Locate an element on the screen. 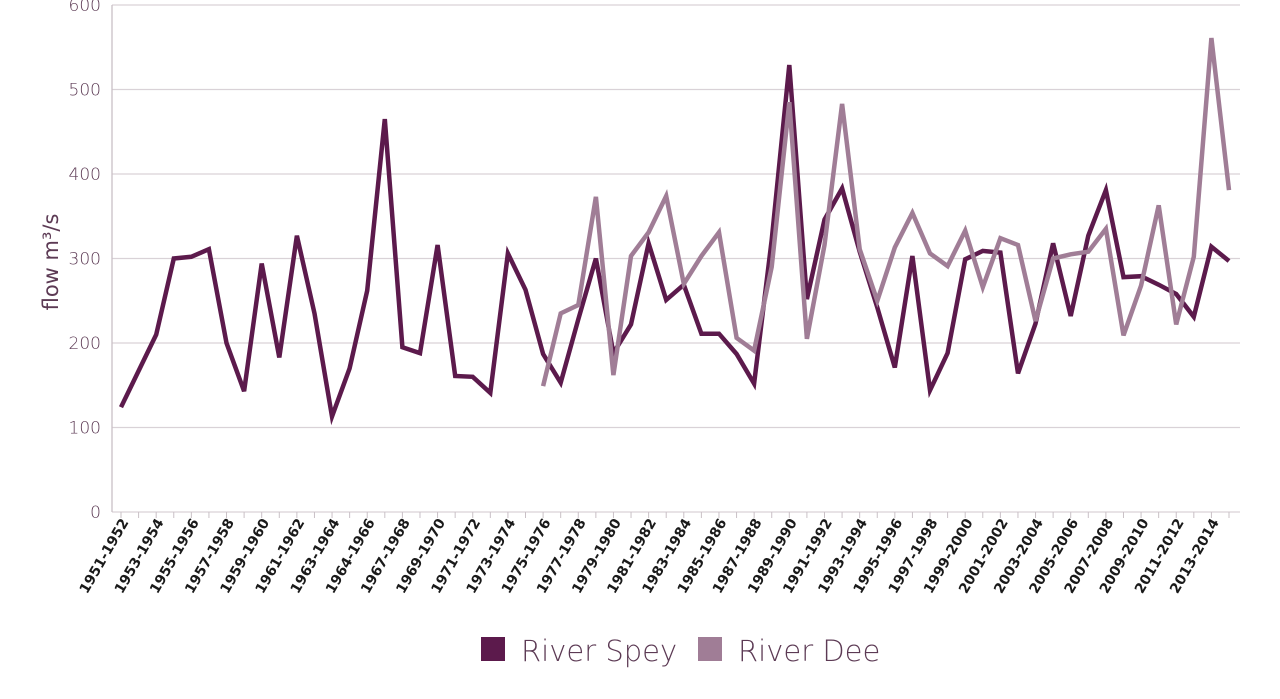  y-tick-label: 400 is located at coordinates (85, 175).